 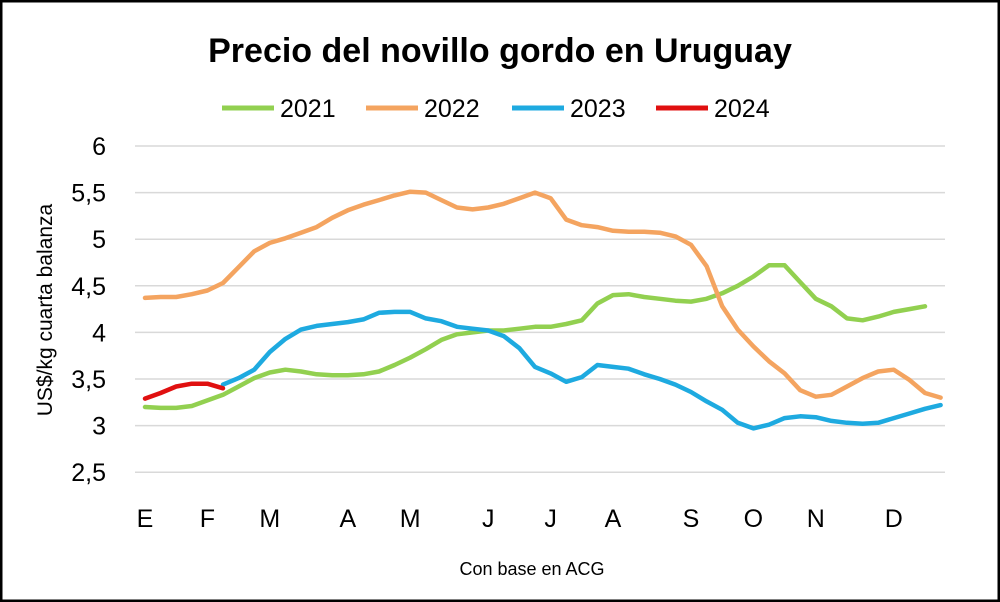 I want to click on y-axis-label: US$/kg cuarta balanza, so click(x=45, y=309).